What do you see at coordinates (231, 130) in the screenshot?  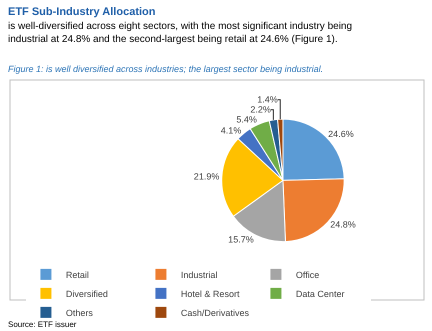 I see `data-label: 4.1%` at bounding box center [231, 130].